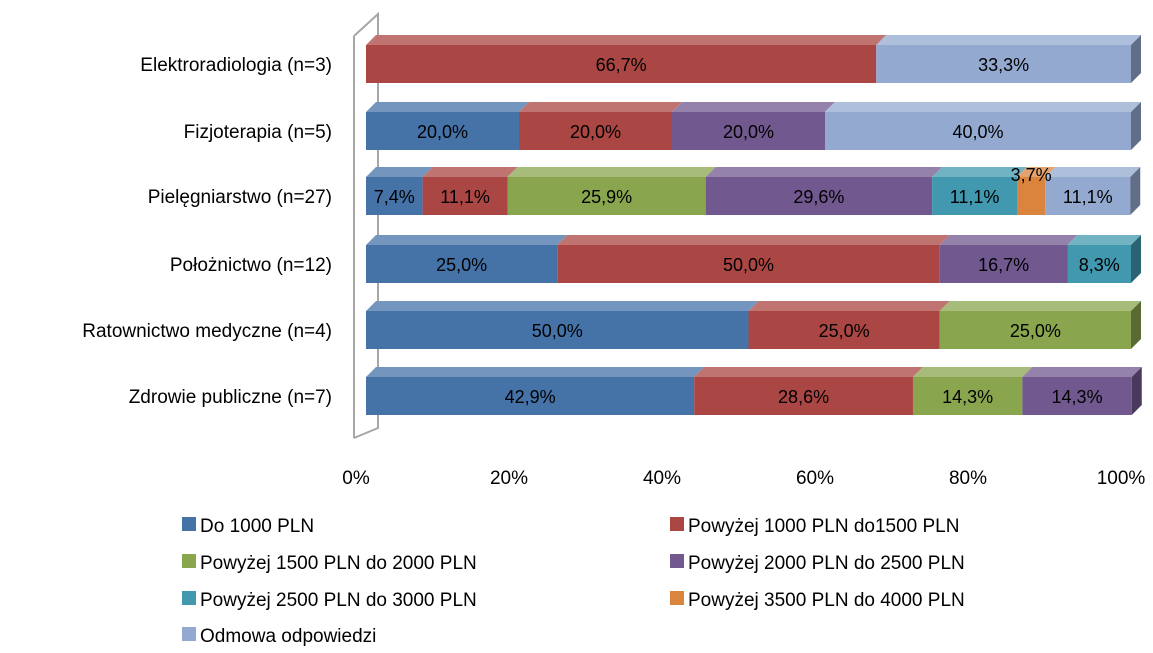 This screenshot has height=653, width=1153. I want to click on legend-label: Powyżej 2000 PLN do 2500 PLN, so click(826, 563).